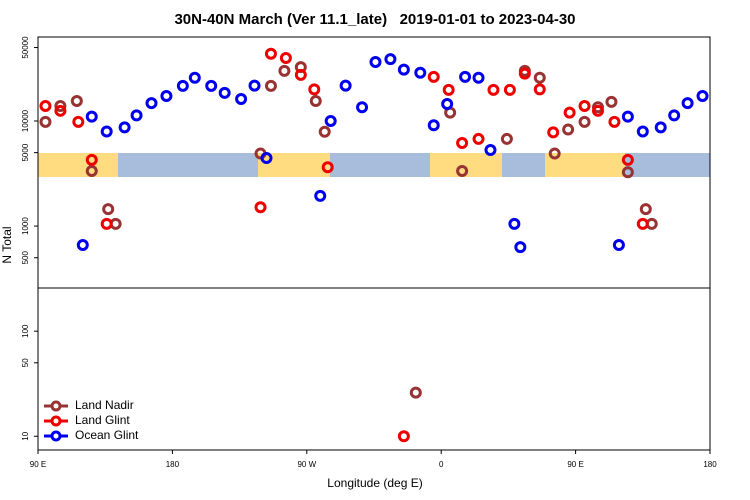  I want to click on y-axis-label: N Total, so click(7, 244).